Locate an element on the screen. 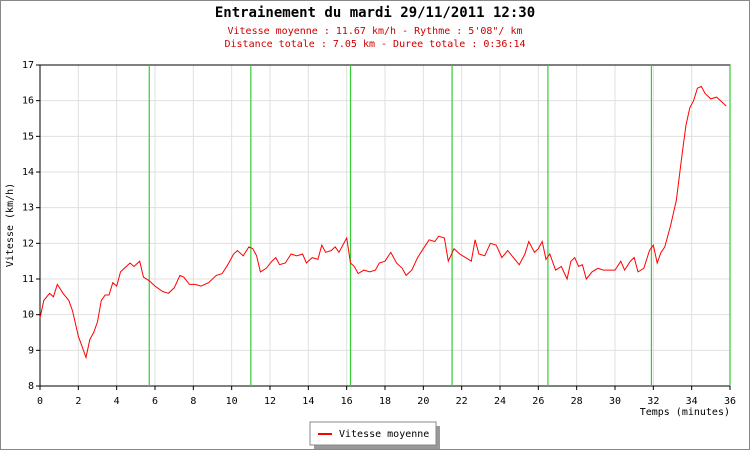 The image size is (750, 450). legend-box is located at coordinates (373, 433).